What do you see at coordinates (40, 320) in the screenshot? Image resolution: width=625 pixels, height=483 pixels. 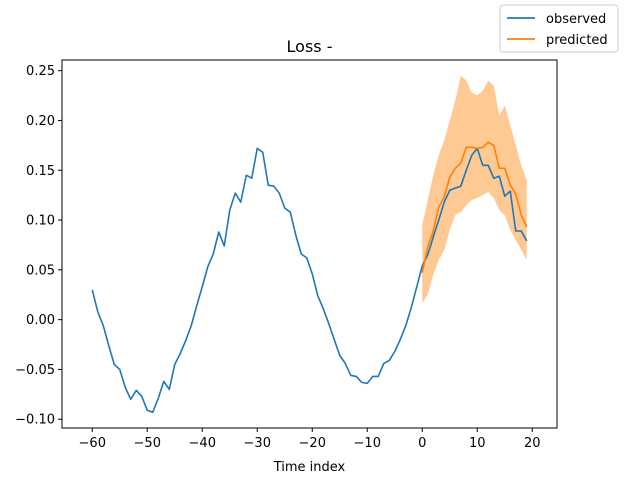 I see `y-tick-label: 0.00` at bounding box center [40, 320].